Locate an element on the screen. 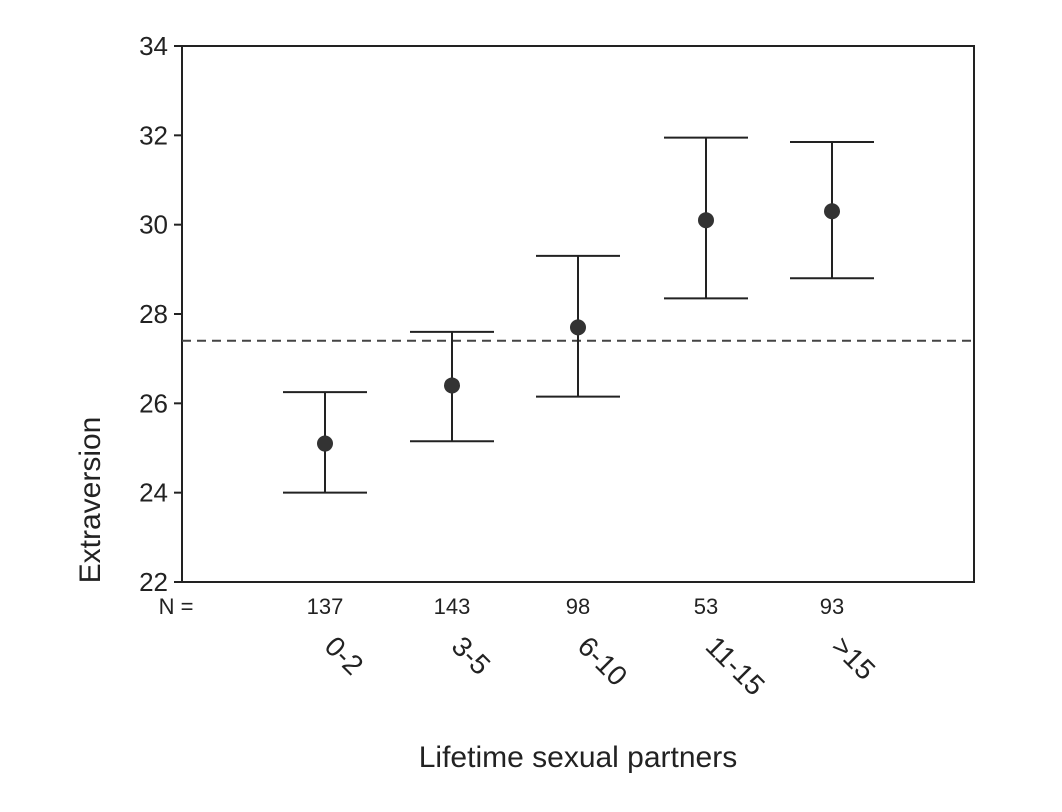 The image size is (1062, 812). category-label: 11-15 is located at coordinates (735, 665).